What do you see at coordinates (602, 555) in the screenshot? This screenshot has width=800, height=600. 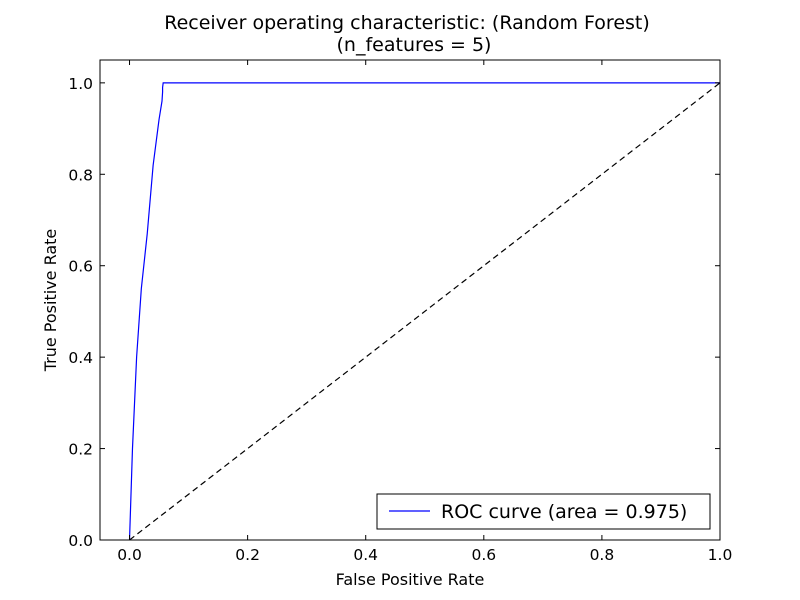 I see `x-tick-label: 0.8` at bounding box center [602, 555].